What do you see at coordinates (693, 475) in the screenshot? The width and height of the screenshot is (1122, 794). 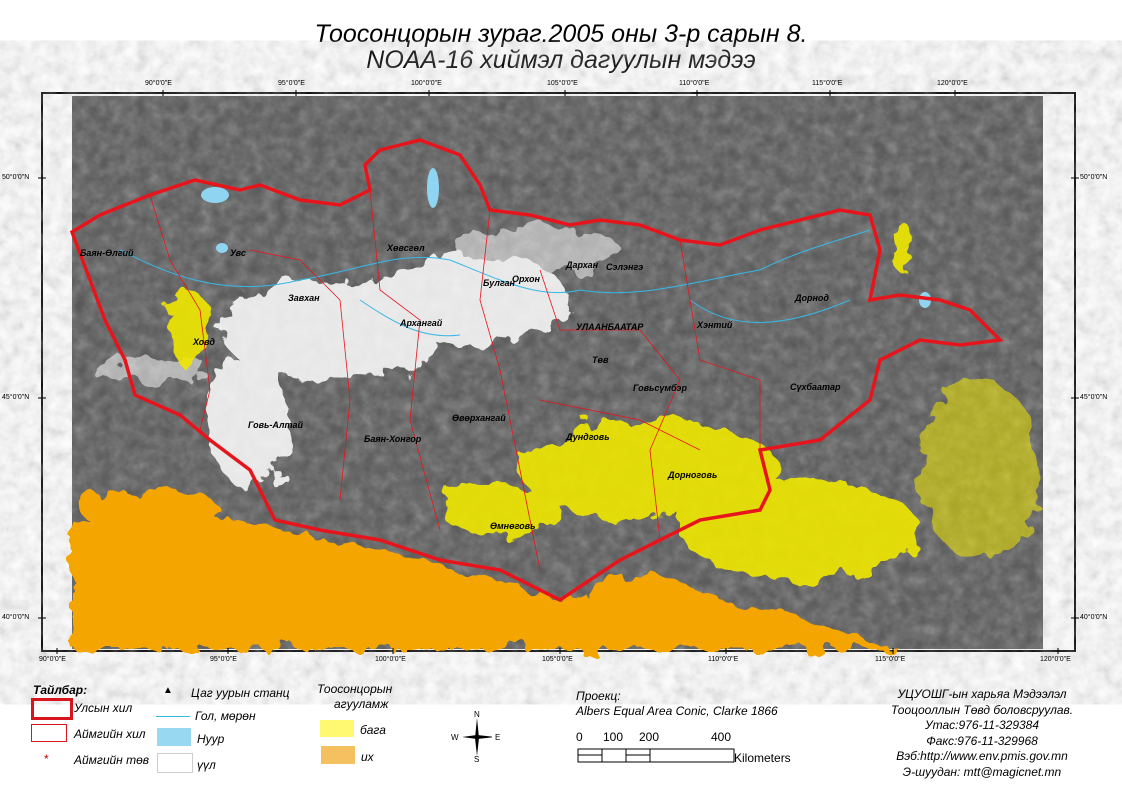 I see `aimag-label: Дорноговь` at bounding box center [693, 475].